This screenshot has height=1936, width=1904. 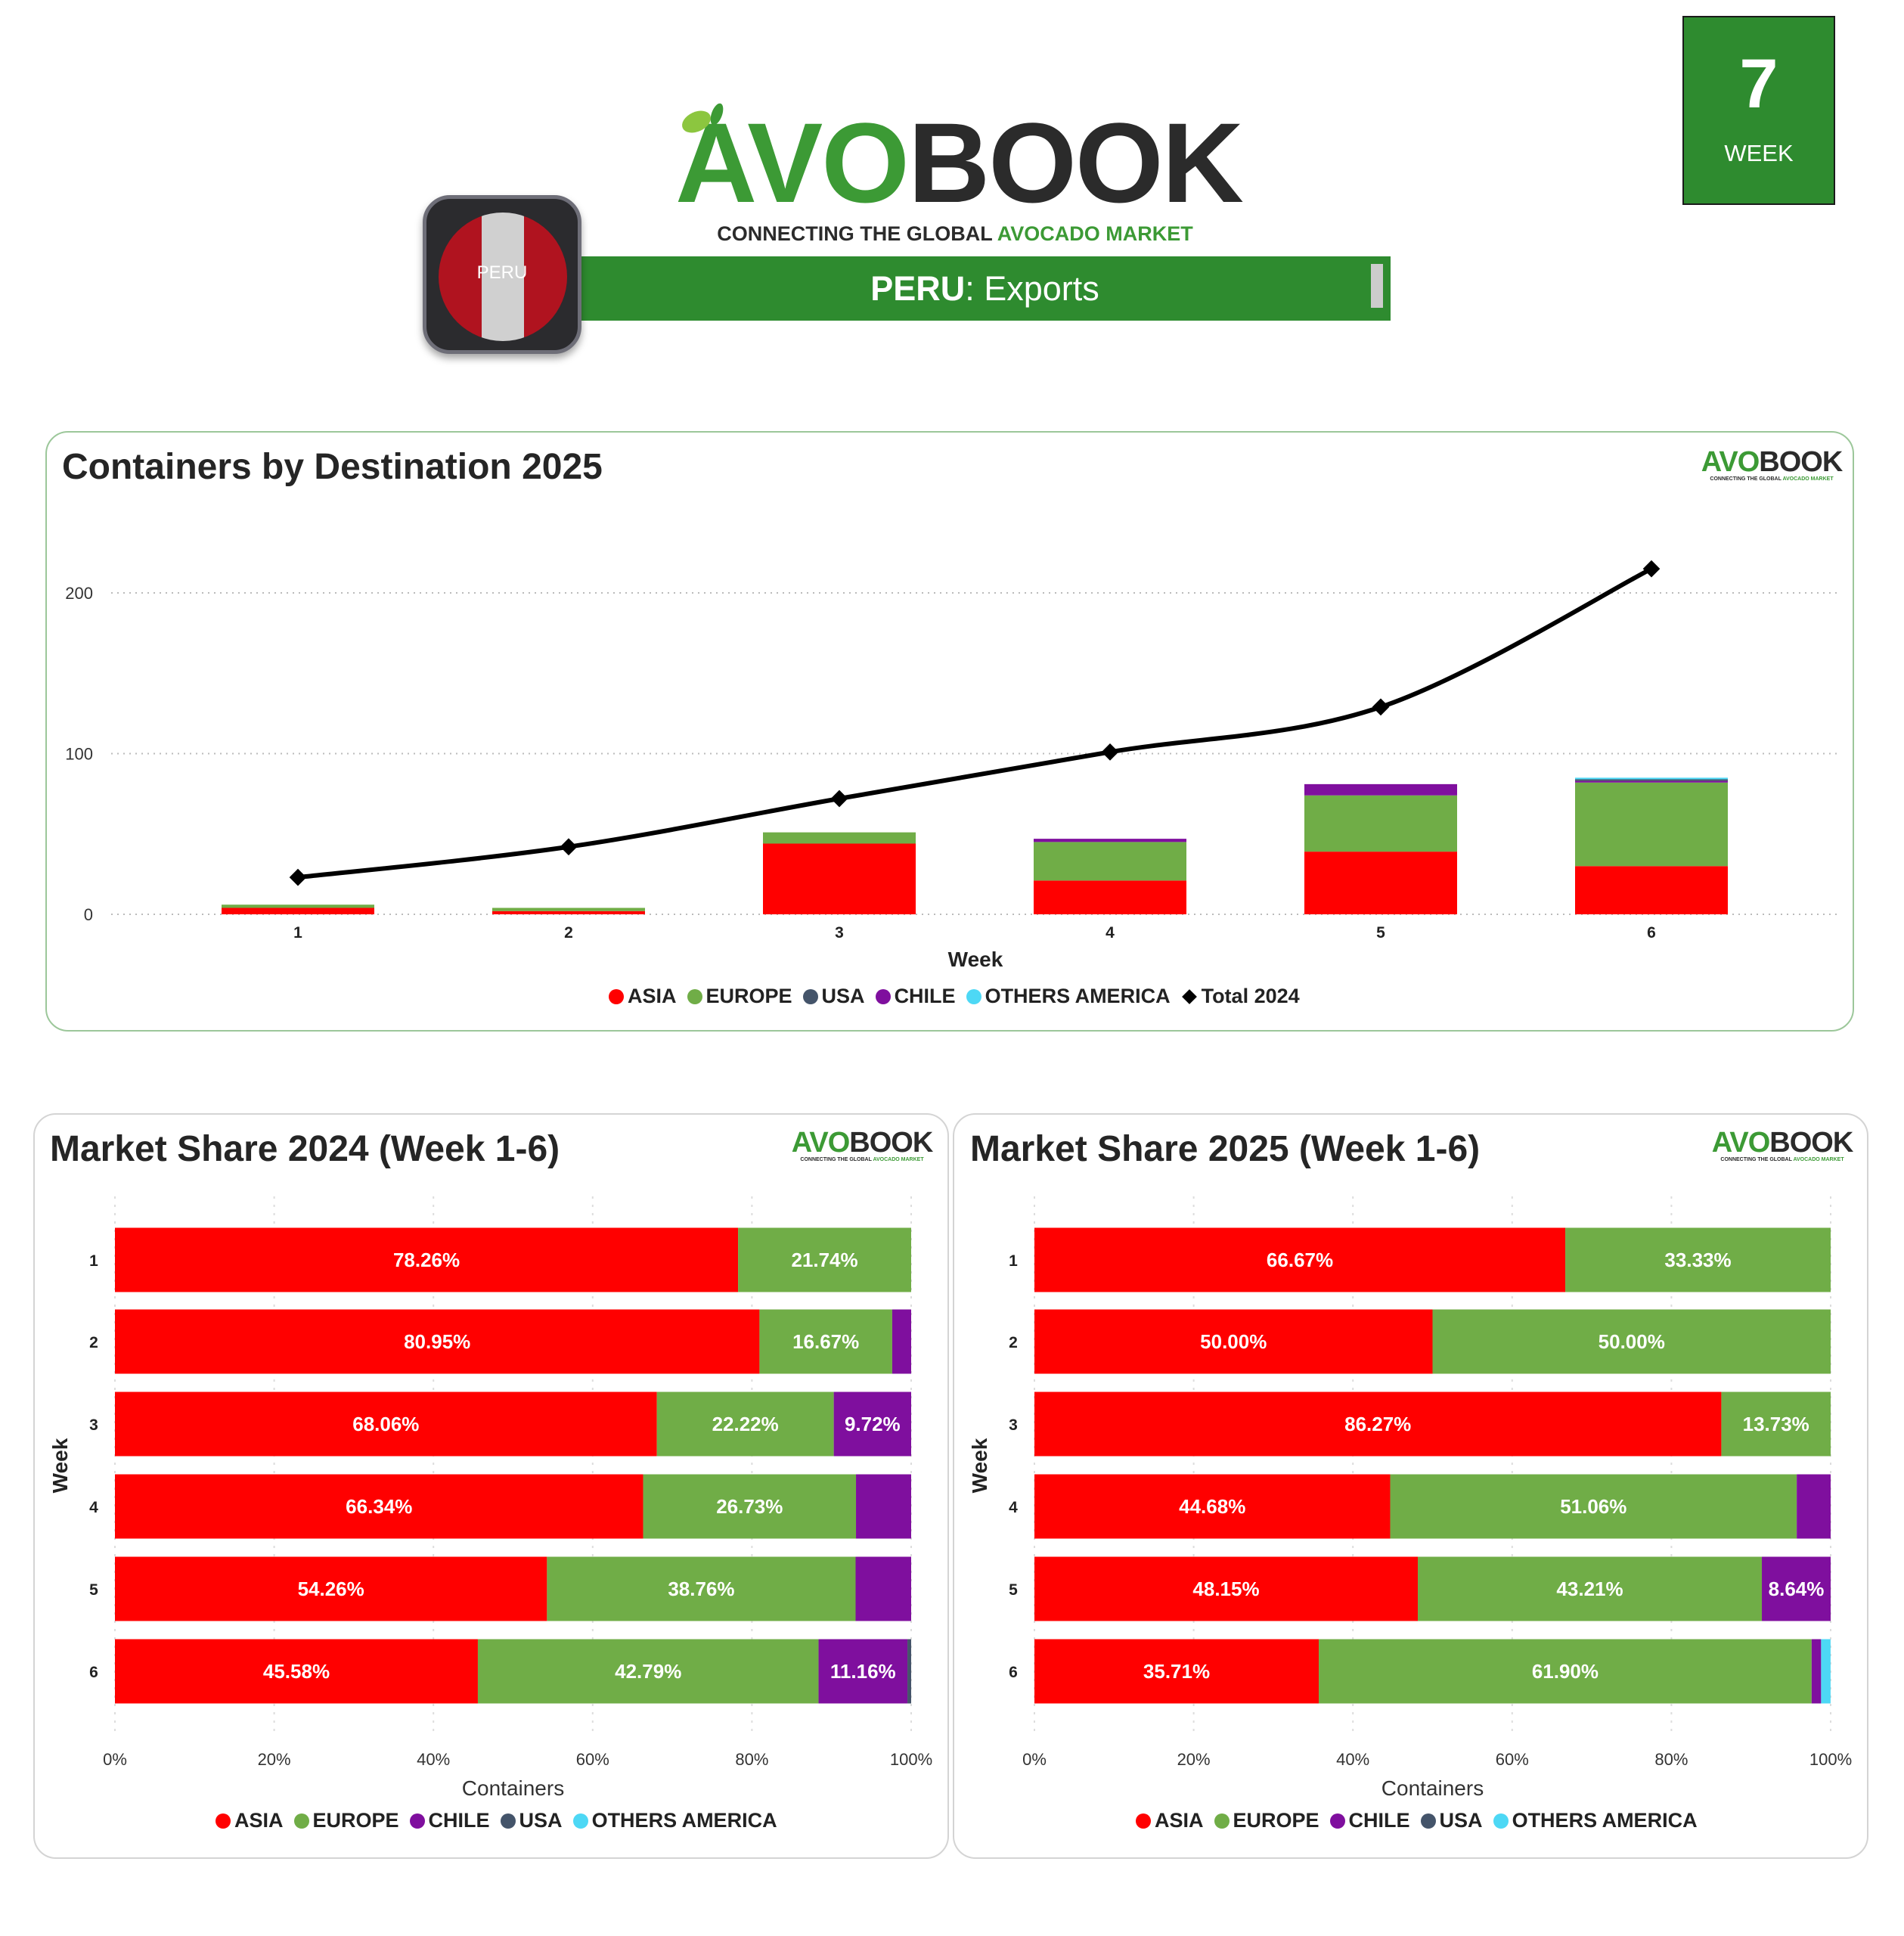 I want to click on bar-segment-usa, so click(x=1651, y=780).